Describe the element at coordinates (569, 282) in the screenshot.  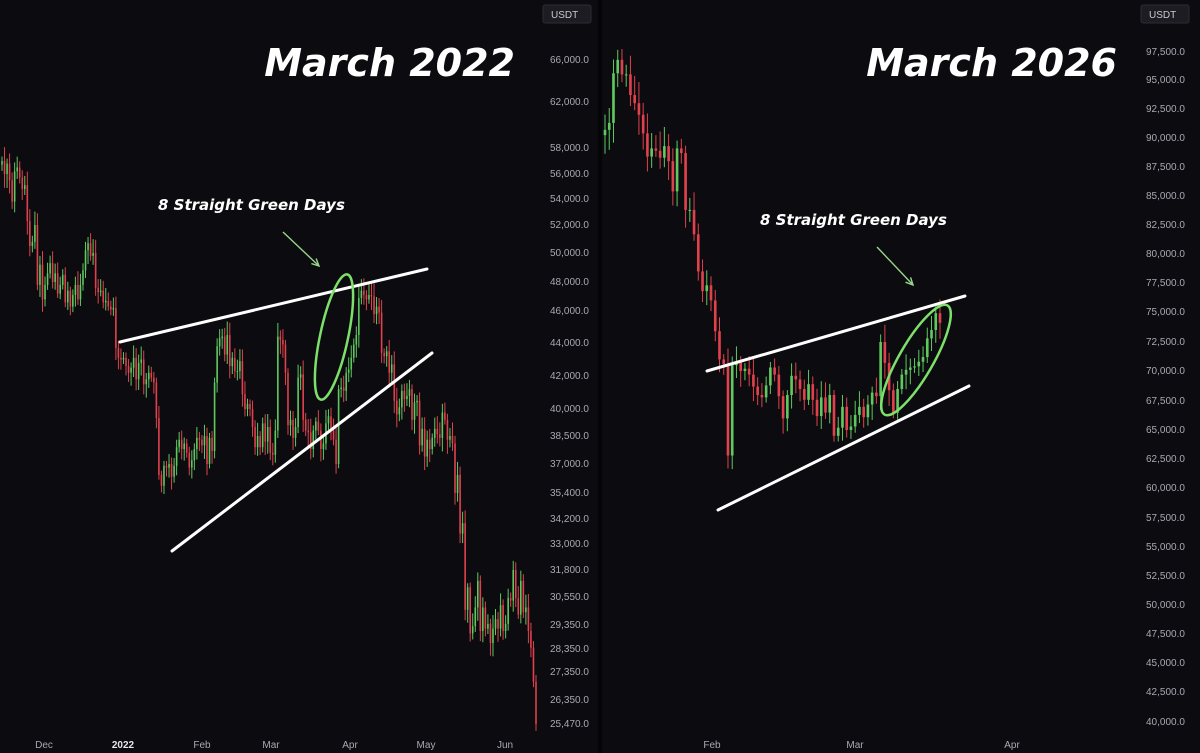
I see `y-tick-label: 48,000.0` at that location.